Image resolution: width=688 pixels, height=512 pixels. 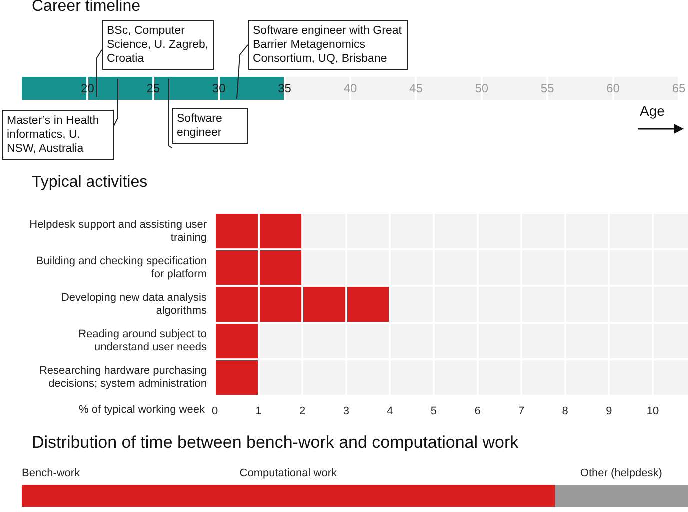 I want to click on x-tick-label: 1, so click(x=259, y=411).